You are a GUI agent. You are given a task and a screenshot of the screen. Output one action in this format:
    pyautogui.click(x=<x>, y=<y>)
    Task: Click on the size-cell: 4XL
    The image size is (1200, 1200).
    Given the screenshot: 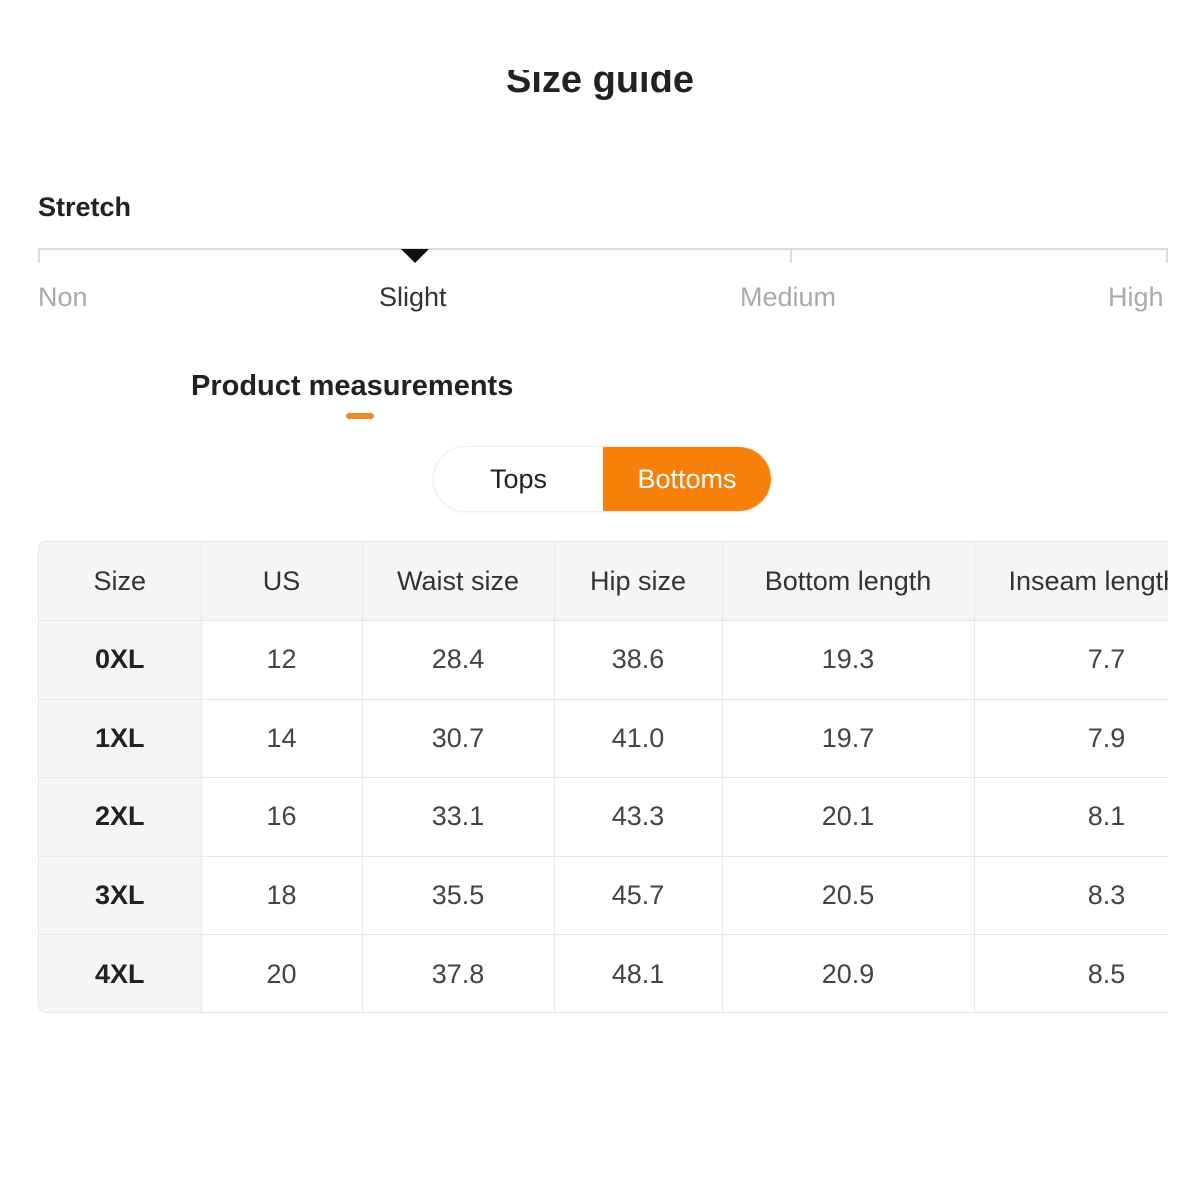 What is the action you would take?
    pyautogui.click(x=120, y=973)
    